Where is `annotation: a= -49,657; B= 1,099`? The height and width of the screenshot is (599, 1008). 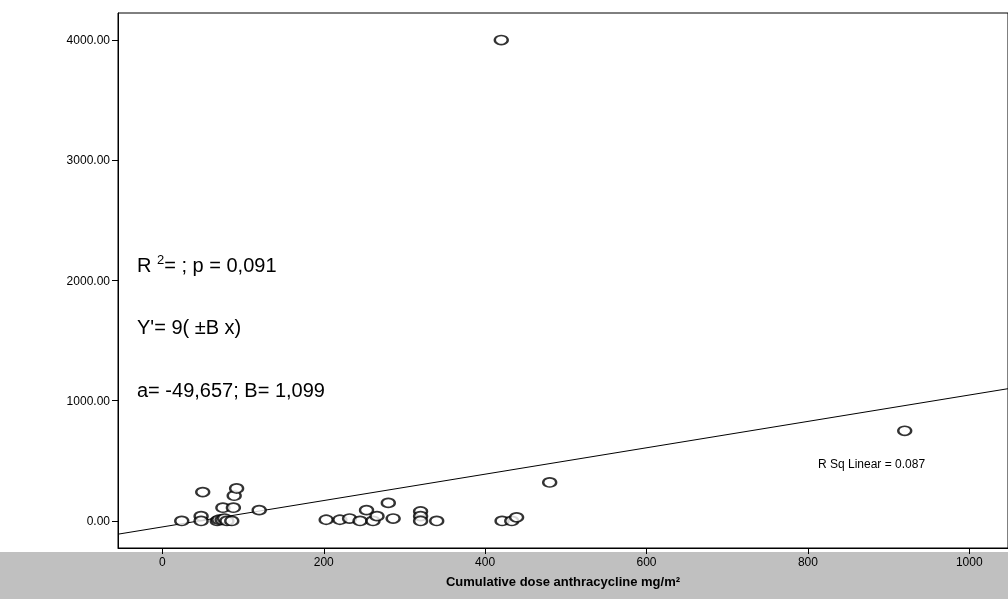
annotation: a= -49,657; B= 1,099 is located at coordinates (231, 390).